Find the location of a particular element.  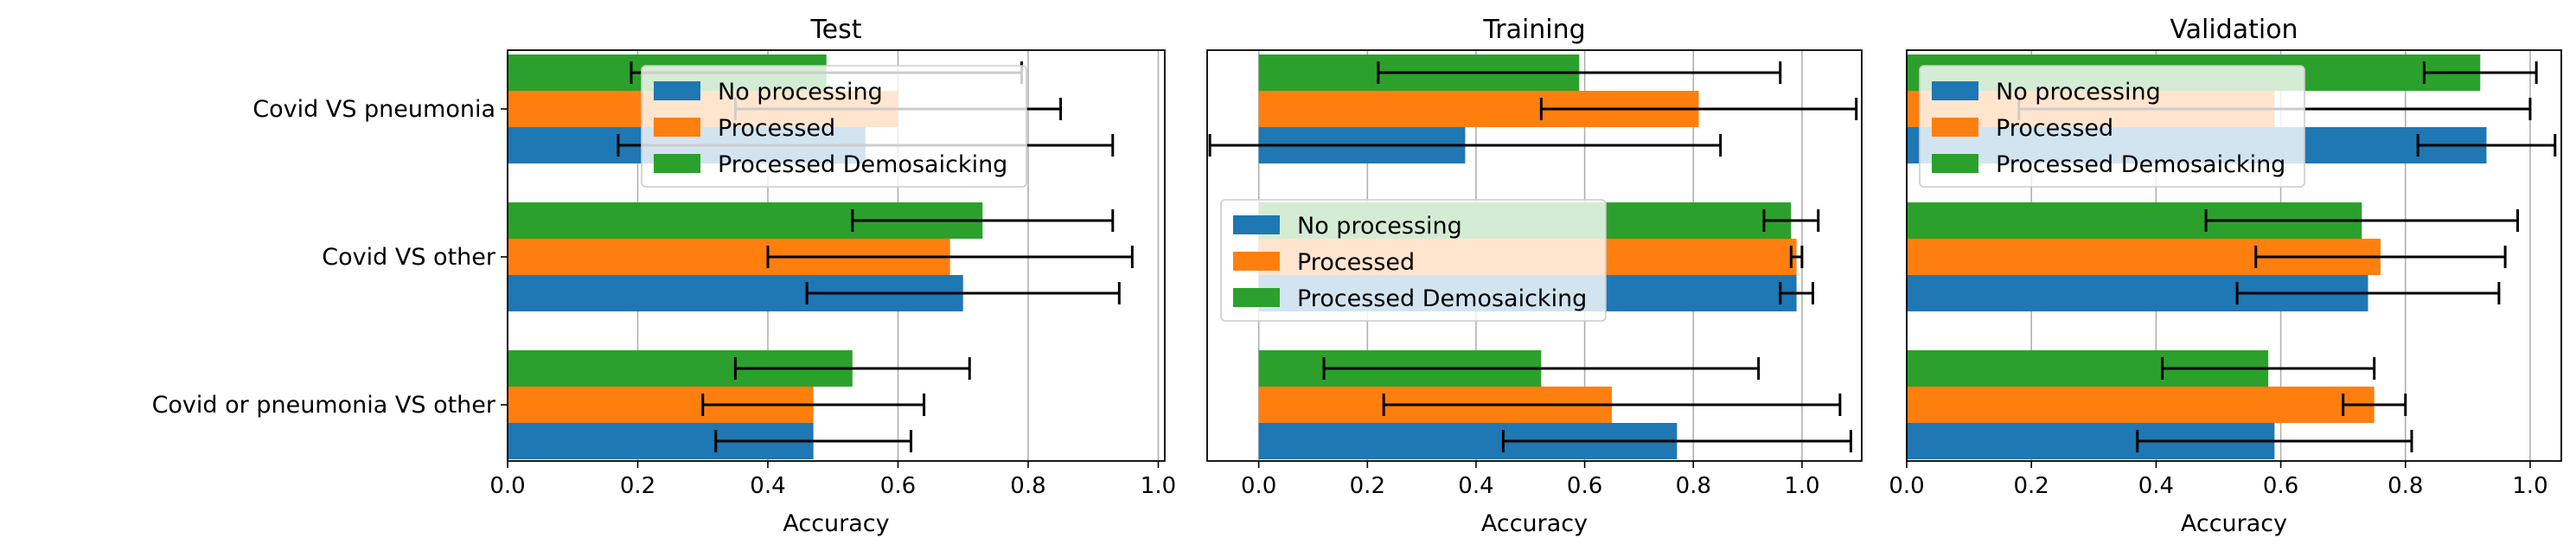

panel-title: Training is located at coordinates (1534, 30).